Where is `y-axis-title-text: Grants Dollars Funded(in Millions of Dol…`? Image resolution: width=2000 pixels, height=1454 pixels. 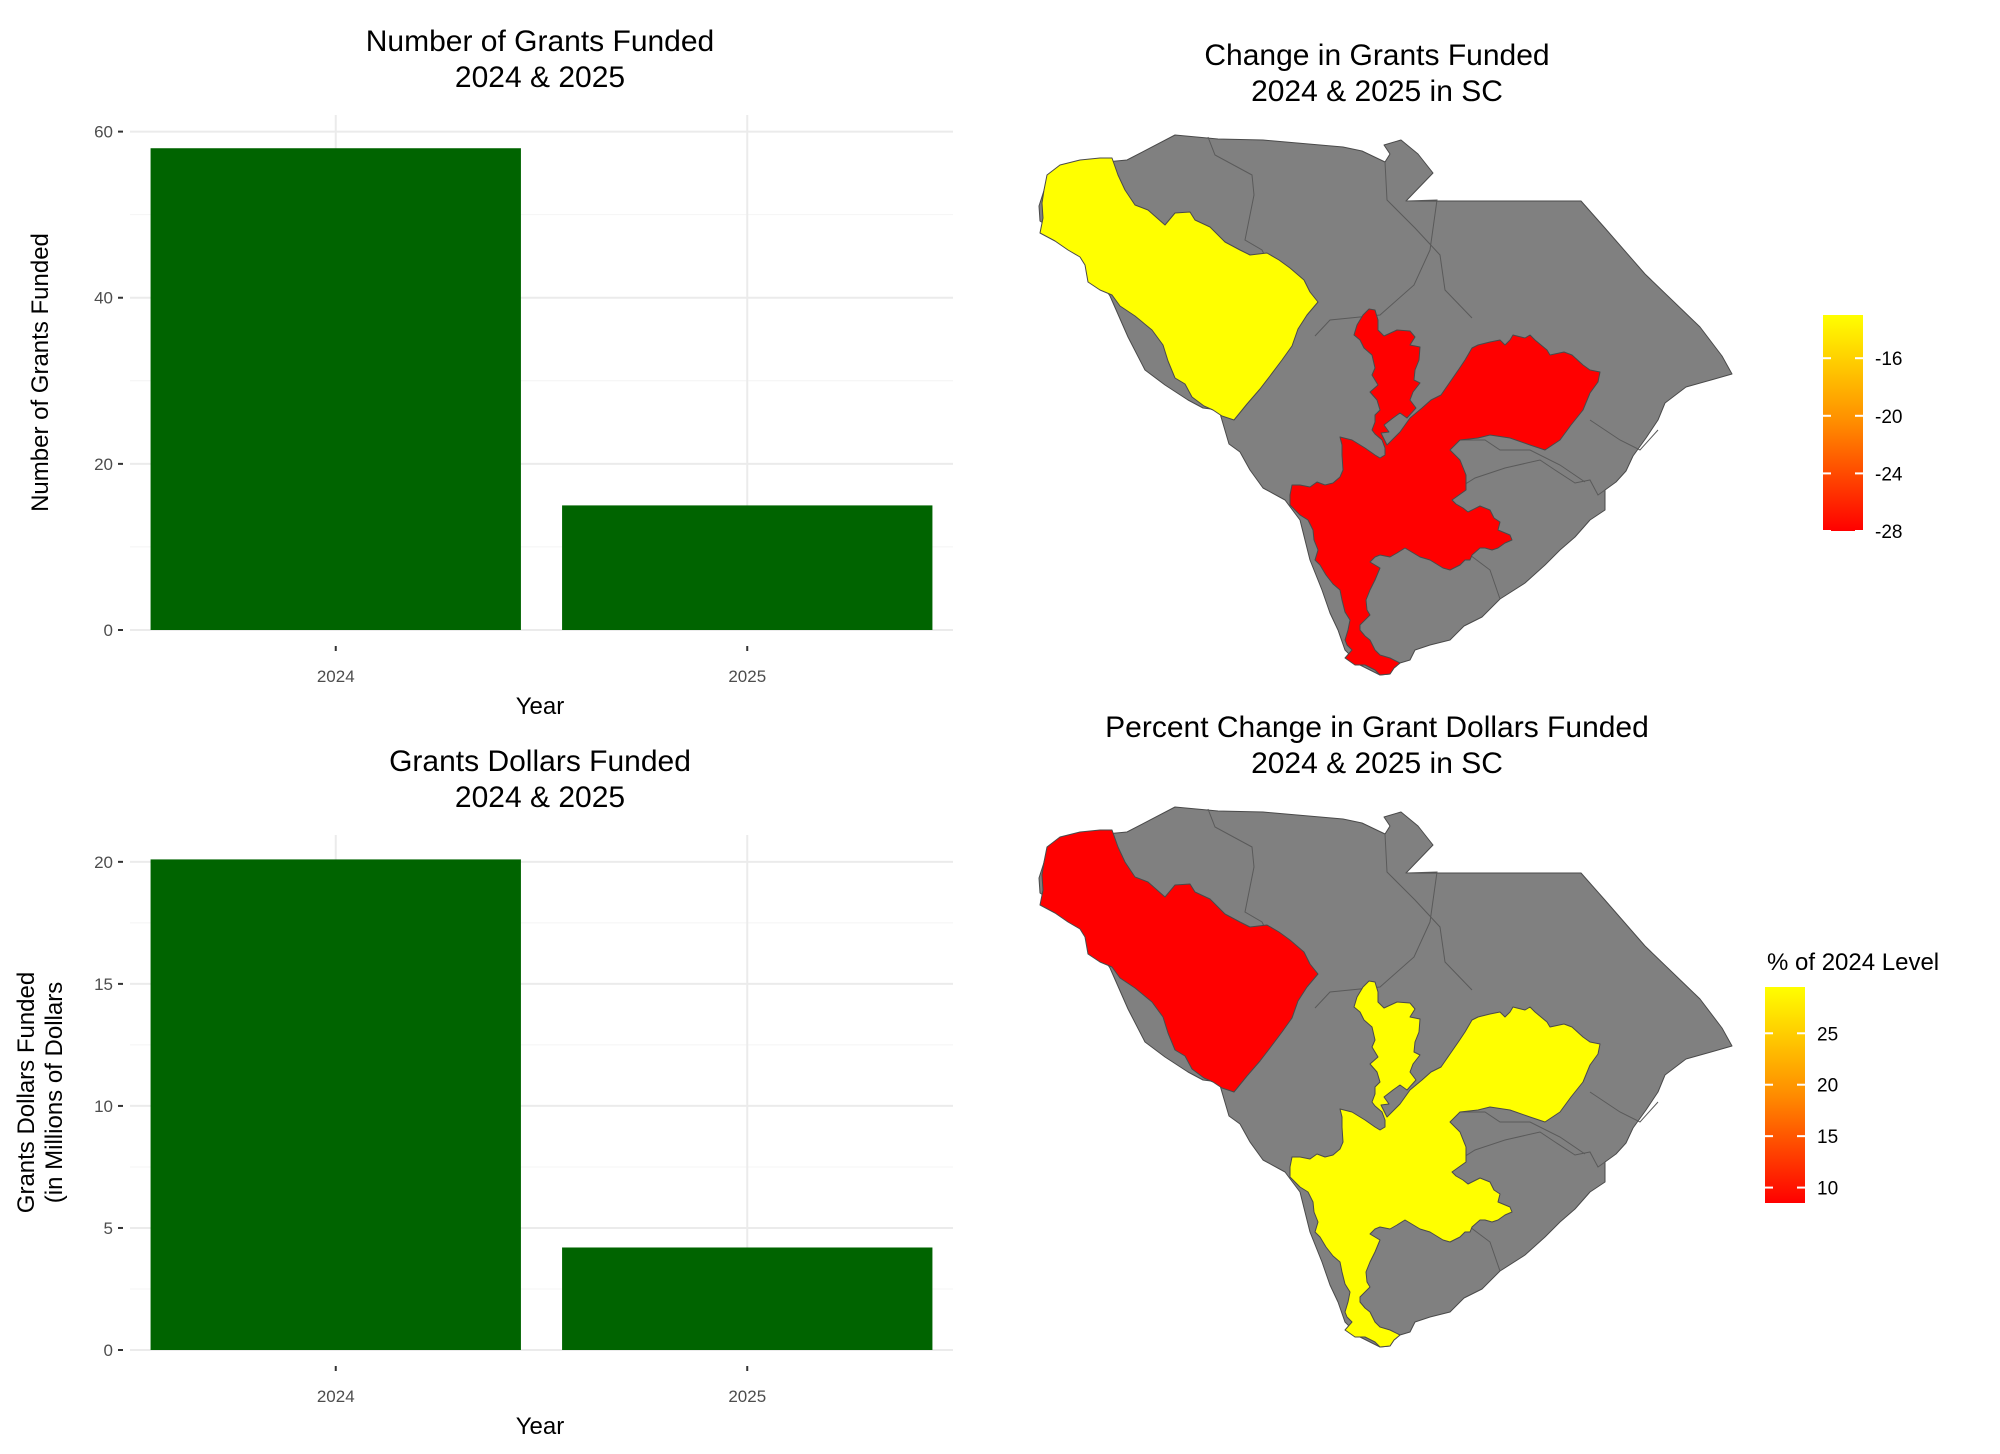 y-axis-title-text: Grants Dollars Funded(in Millions of Dol… is located at coordinates (40, 1092).